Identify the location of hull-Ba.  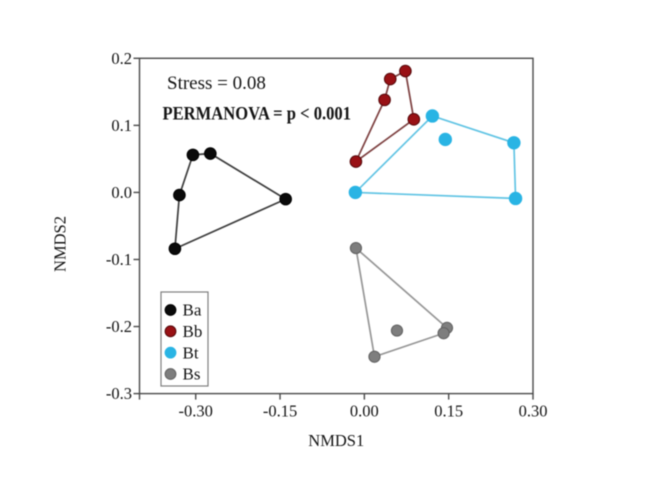
(230, 201).